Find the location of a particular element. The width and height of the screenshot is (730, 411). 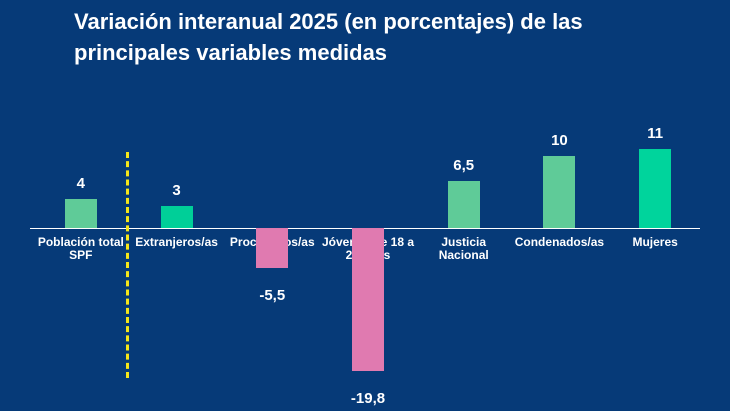

separator is located at coordinates (127, 265).